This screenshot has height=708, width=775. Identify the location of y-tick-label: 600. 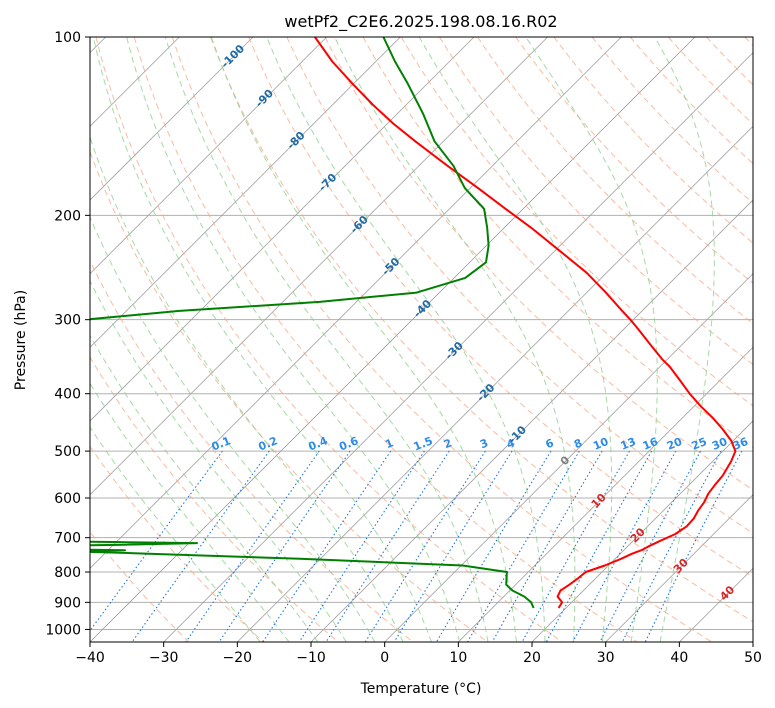
(67, 499).